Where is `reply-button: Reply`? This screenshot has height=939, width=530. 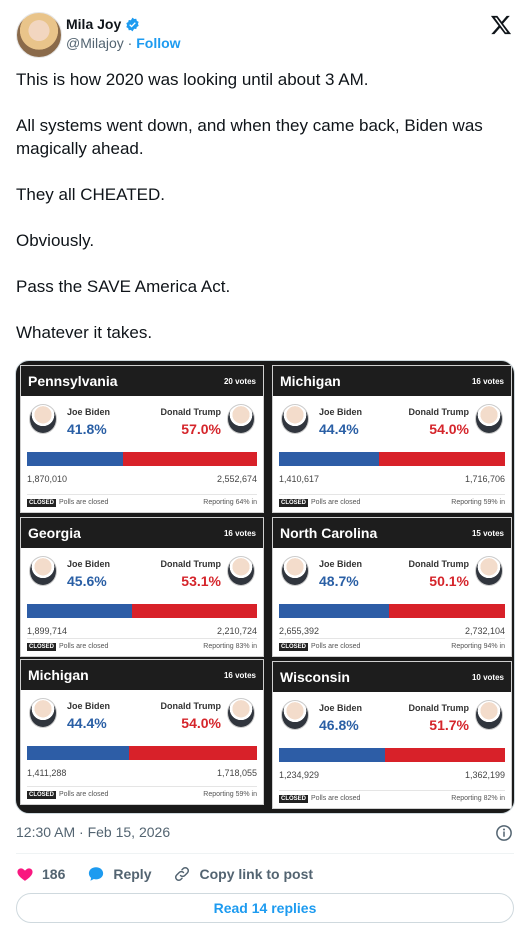 reply-button: Reply is located at coordinates (119, 874).